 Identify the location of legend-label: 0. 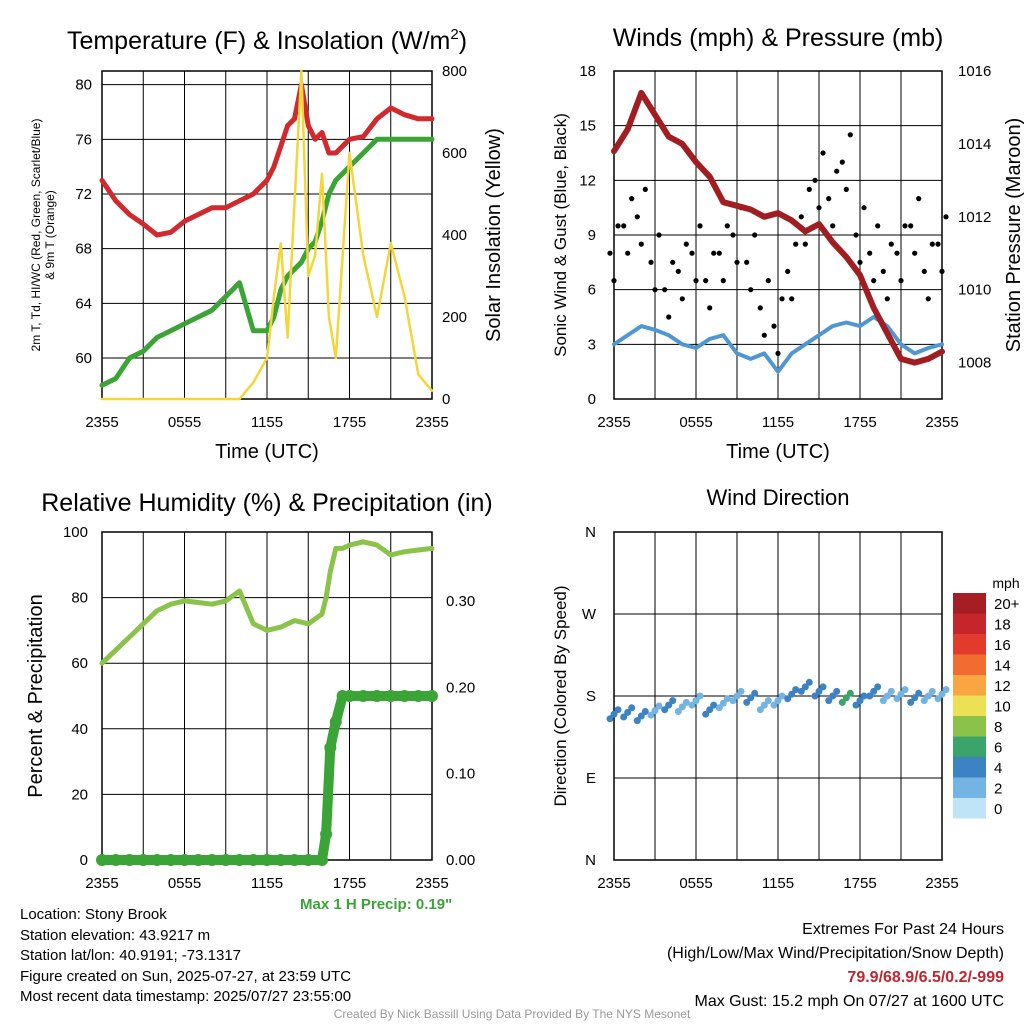
(998, 809).